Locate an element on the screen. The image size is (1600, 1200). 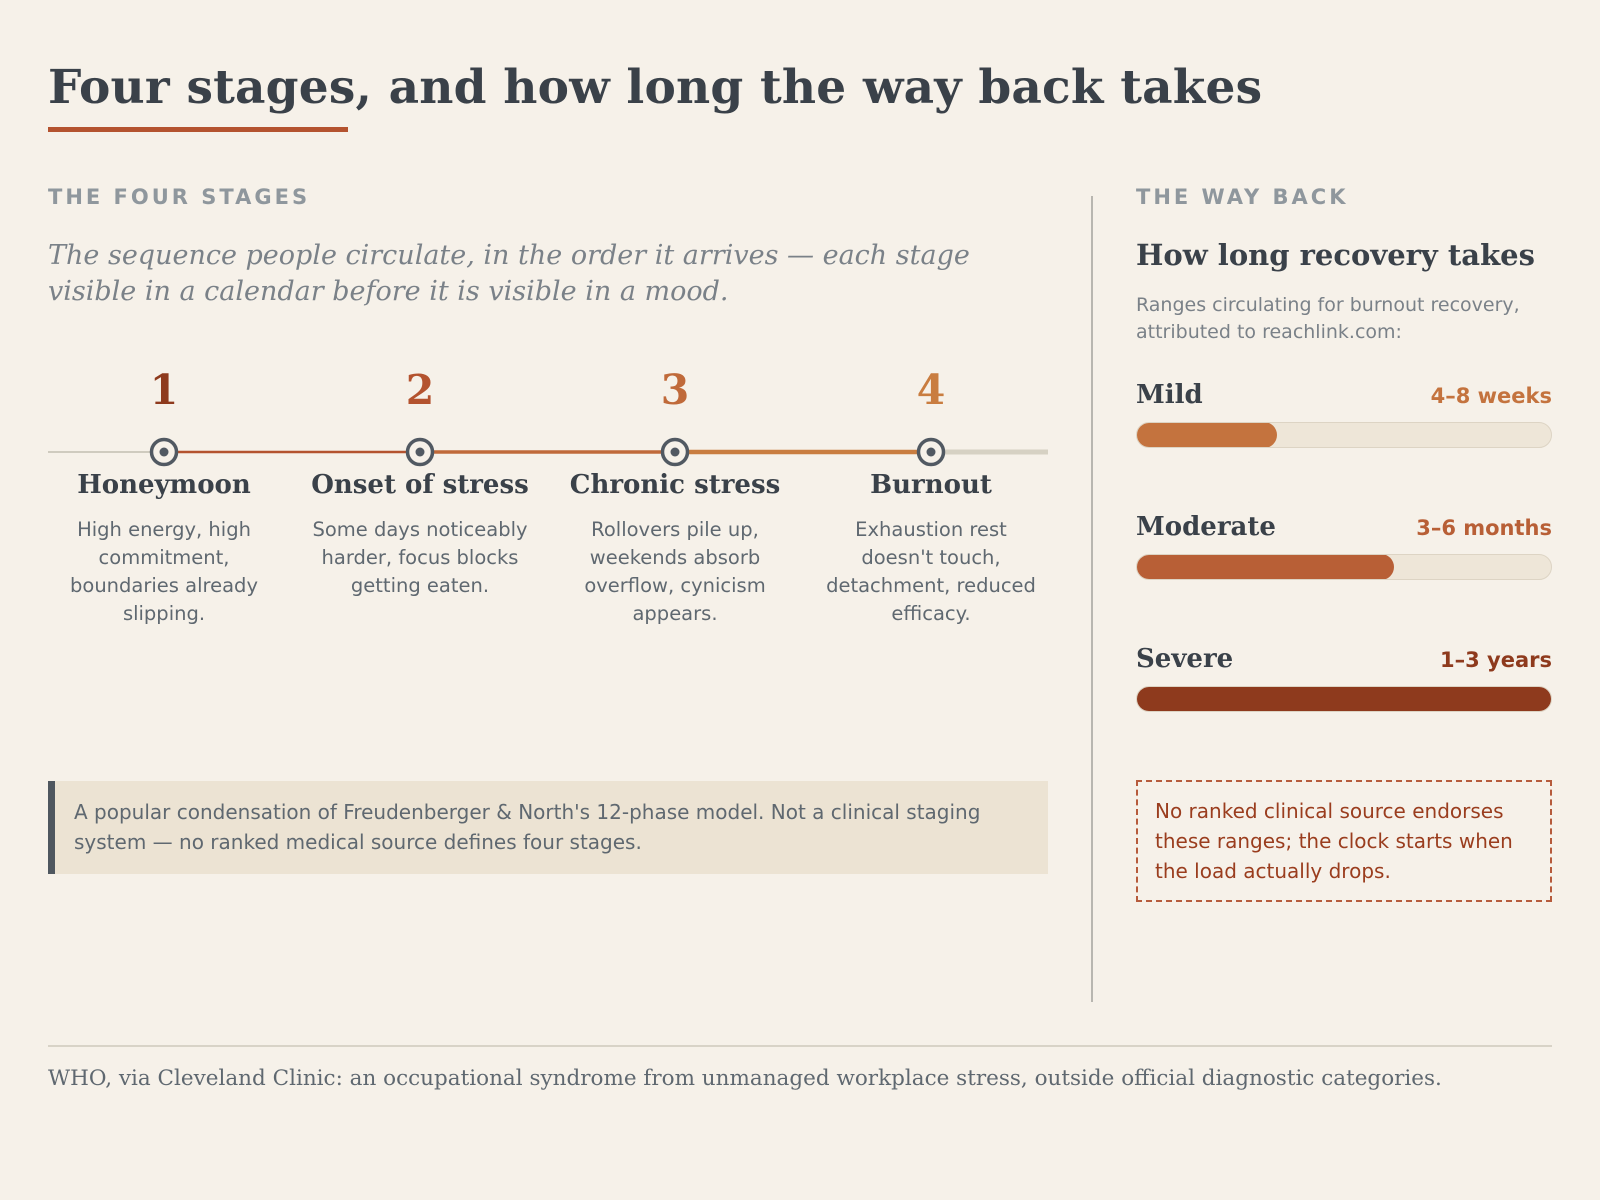
recovery-range-mild: Mild 4–8 weeks is located at coordinates (1344, 414).